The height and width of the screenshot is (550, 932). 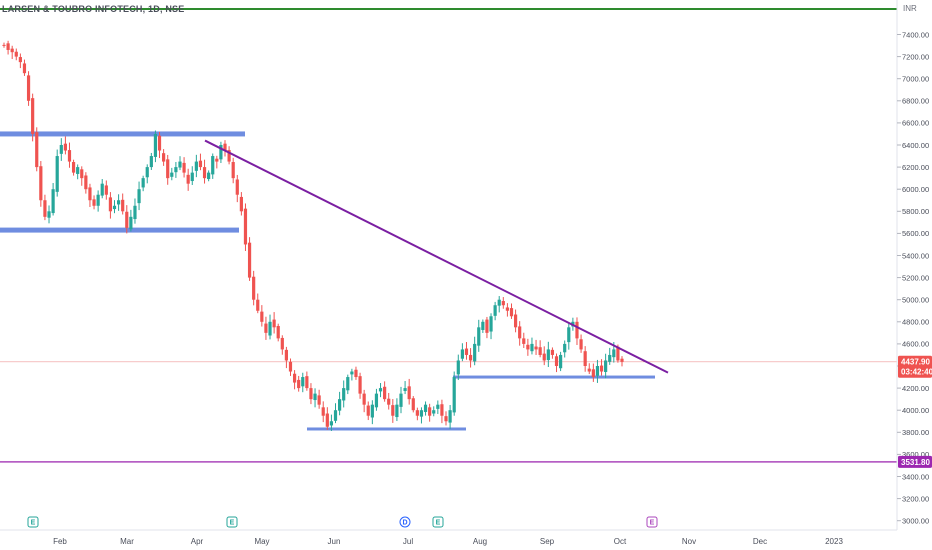 I want to click on y-tick-label: 3200.00, so click(x=915, y=498).